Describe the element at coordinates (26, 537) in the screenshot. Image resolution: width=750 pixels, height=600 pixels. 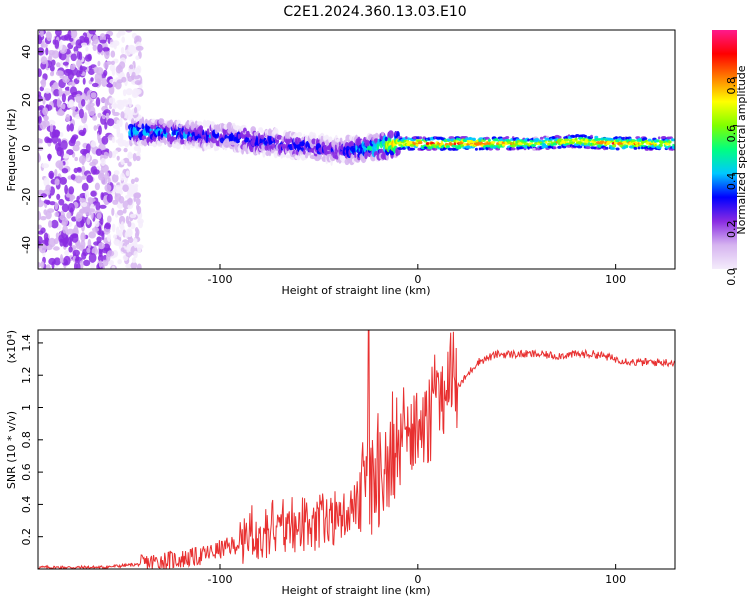
I see `snr-y-tick-label: 0.2` at that location.